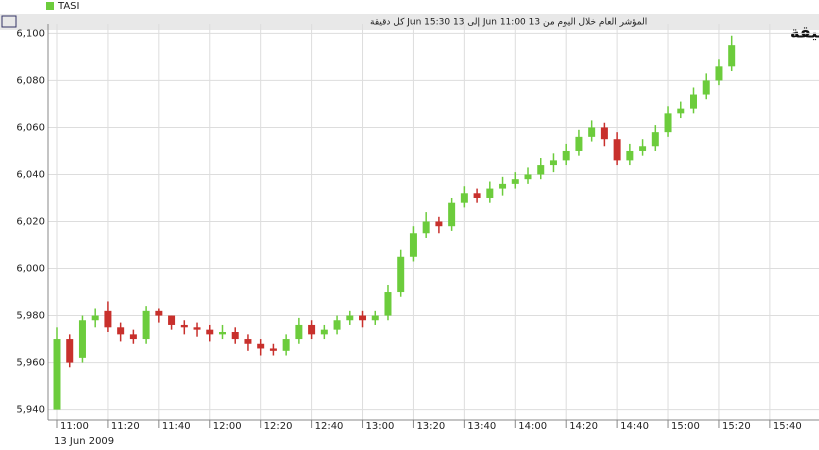 The width and height of the screenshot is (819, 450). What do you see at coordinates (9, 21) in the screenshot?
I see `window-icon` at bounding box center [9, 21].